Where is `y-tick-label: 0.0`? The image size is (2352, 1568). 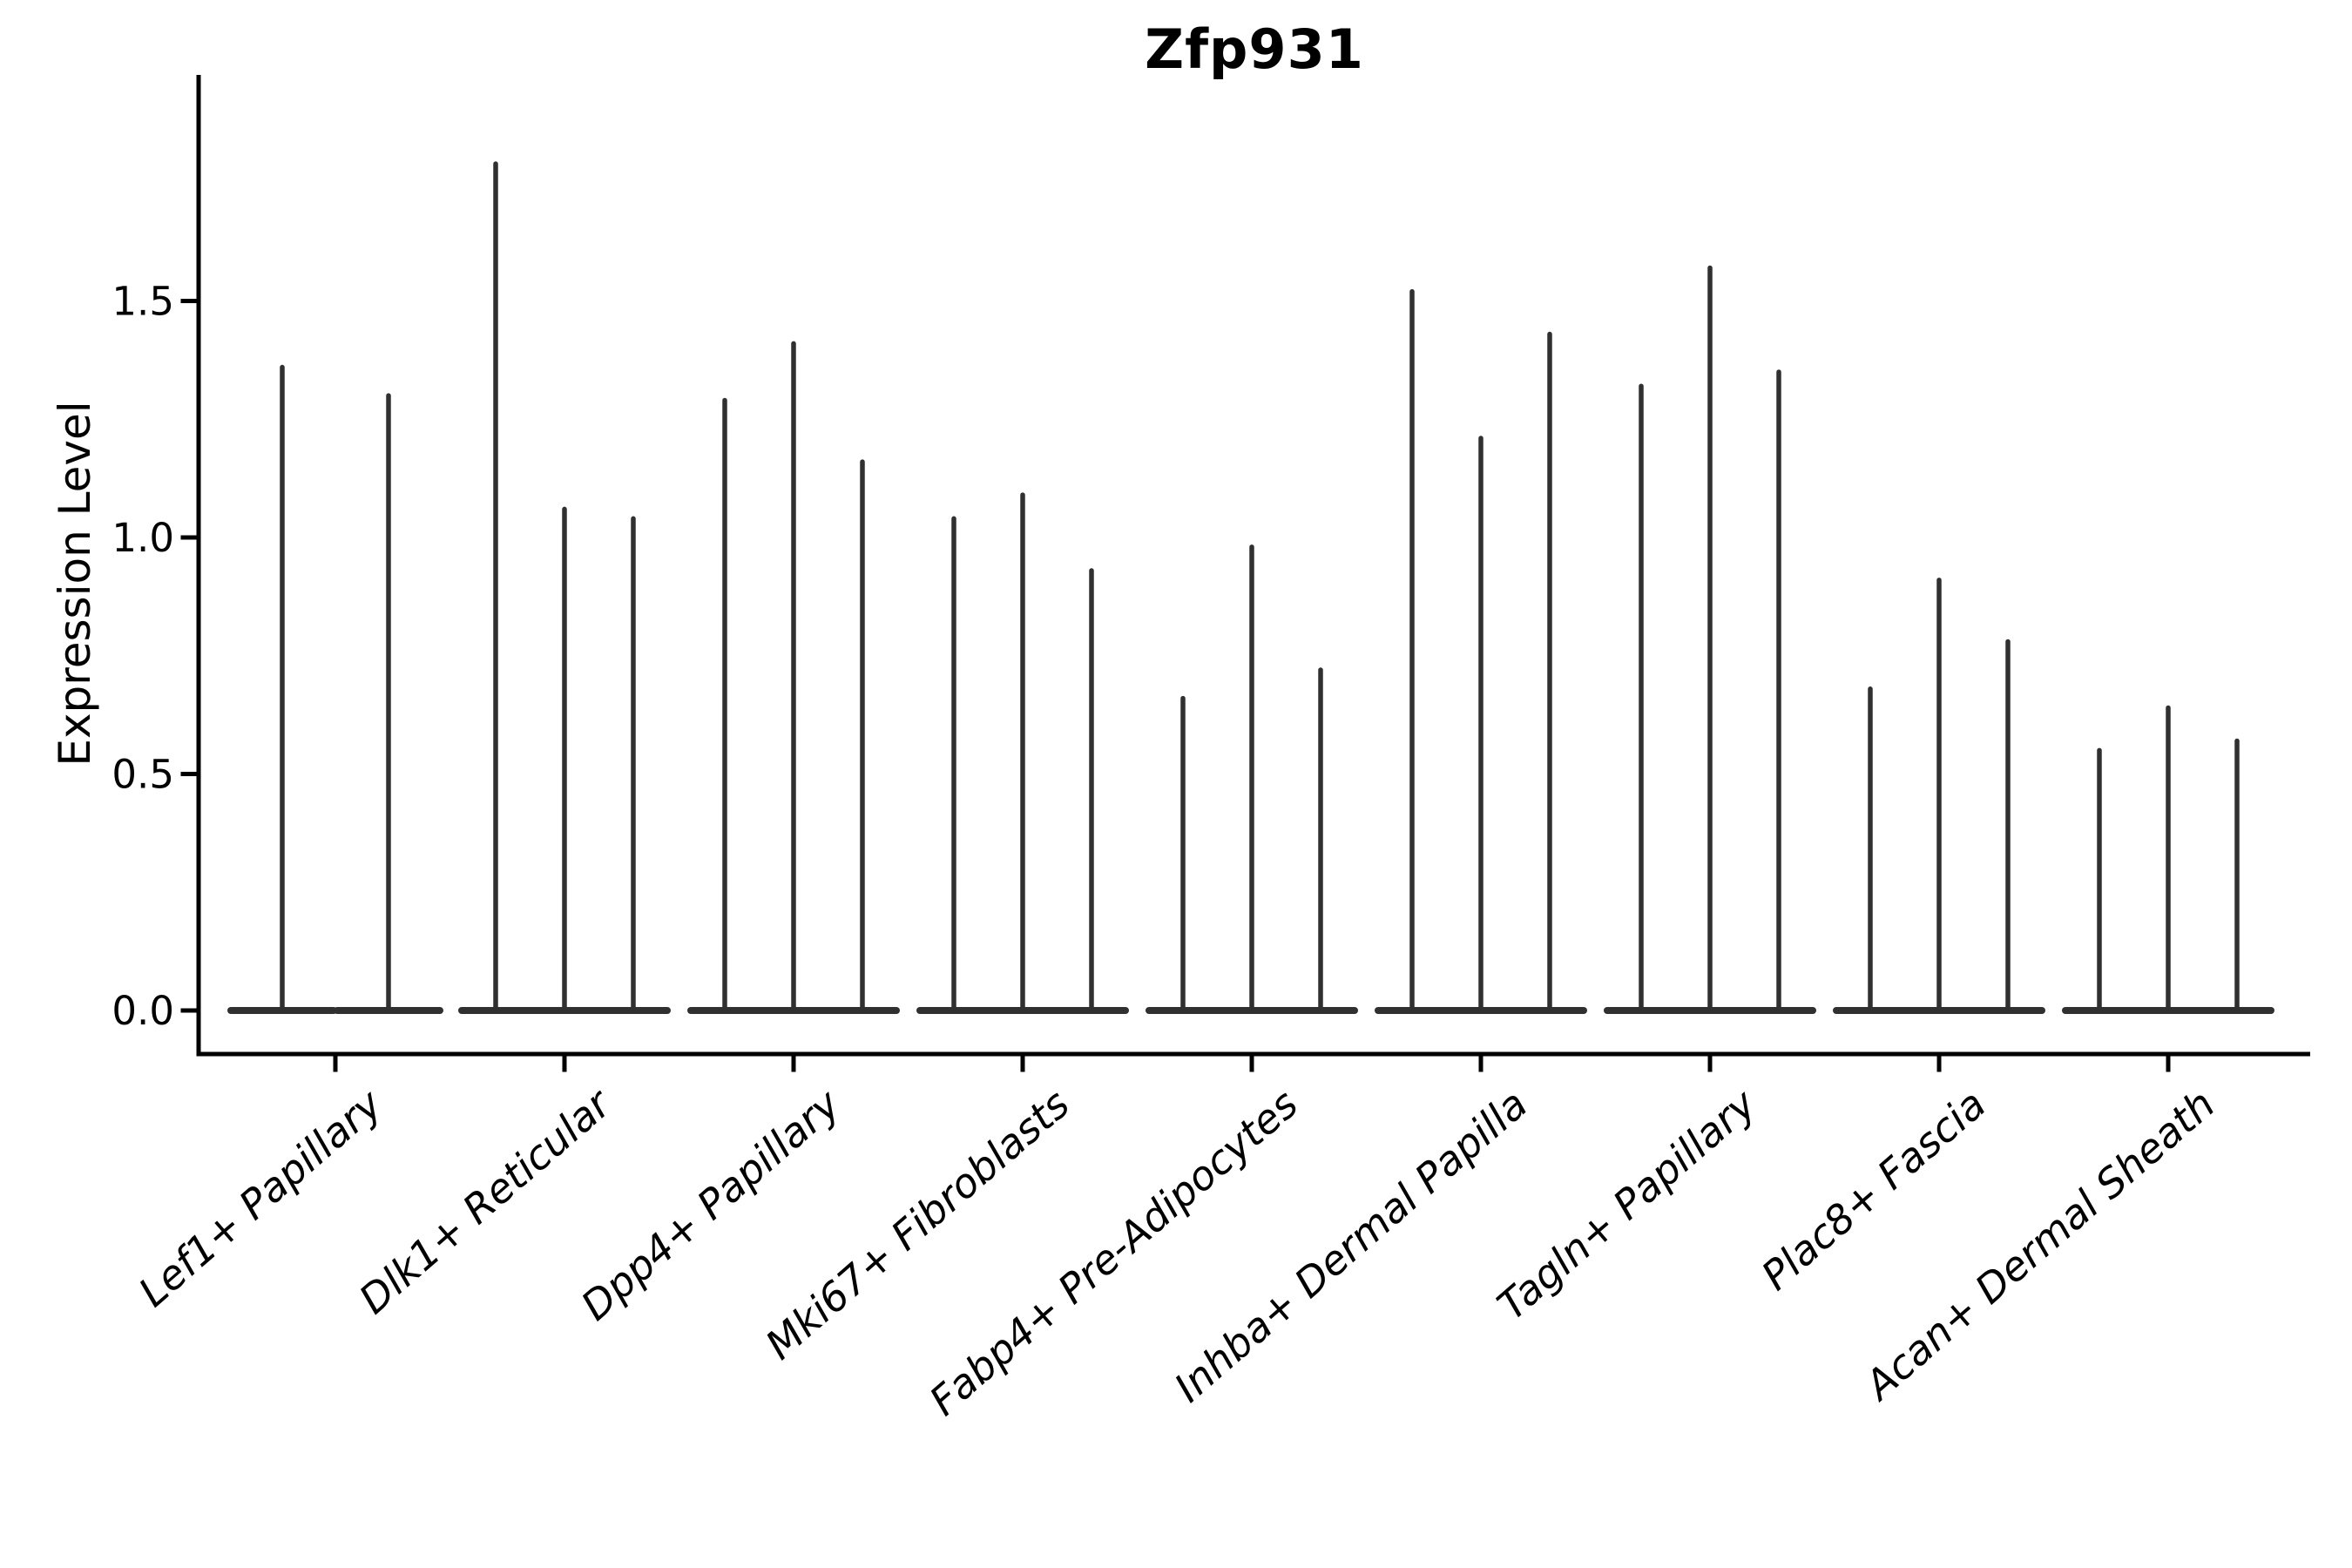 y-tick-label: 0.0 is located at coordinates (143, 1011).